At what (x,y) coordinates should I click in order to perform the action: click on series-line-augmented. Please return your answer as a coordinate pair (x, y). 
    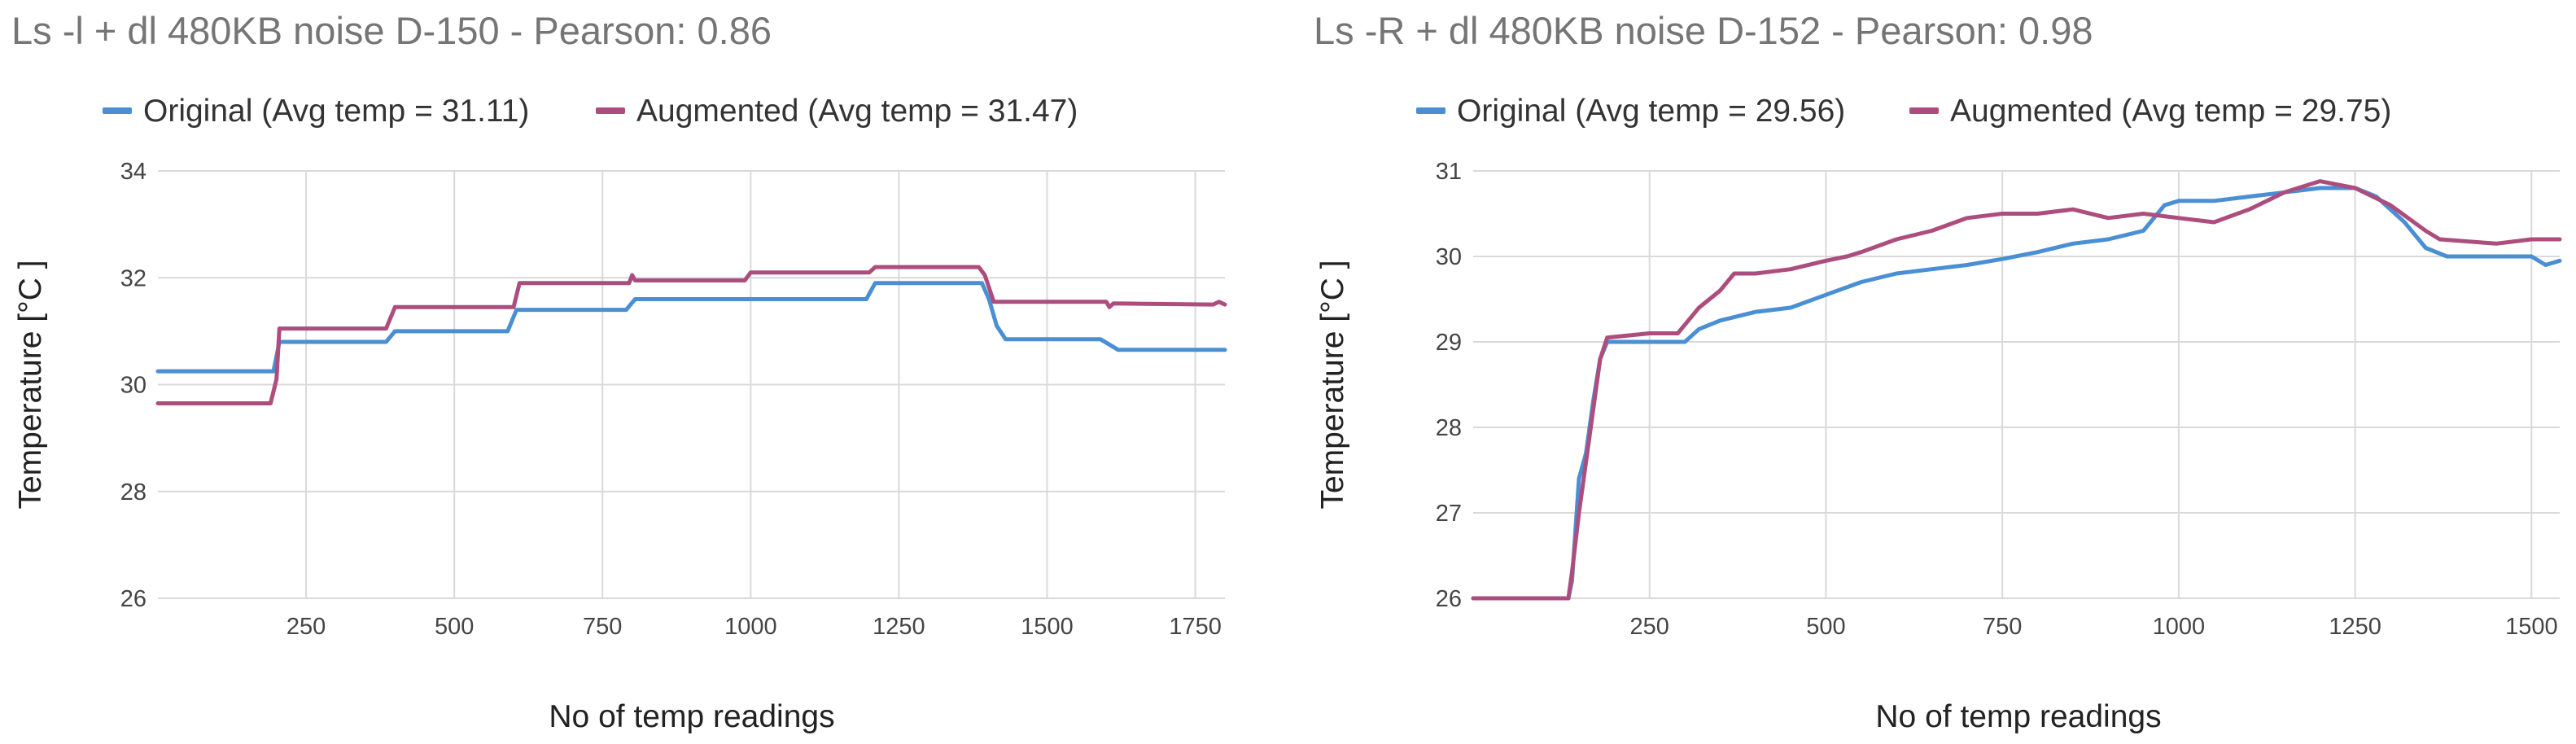
    Looking at the image, I should click on (691, 335).